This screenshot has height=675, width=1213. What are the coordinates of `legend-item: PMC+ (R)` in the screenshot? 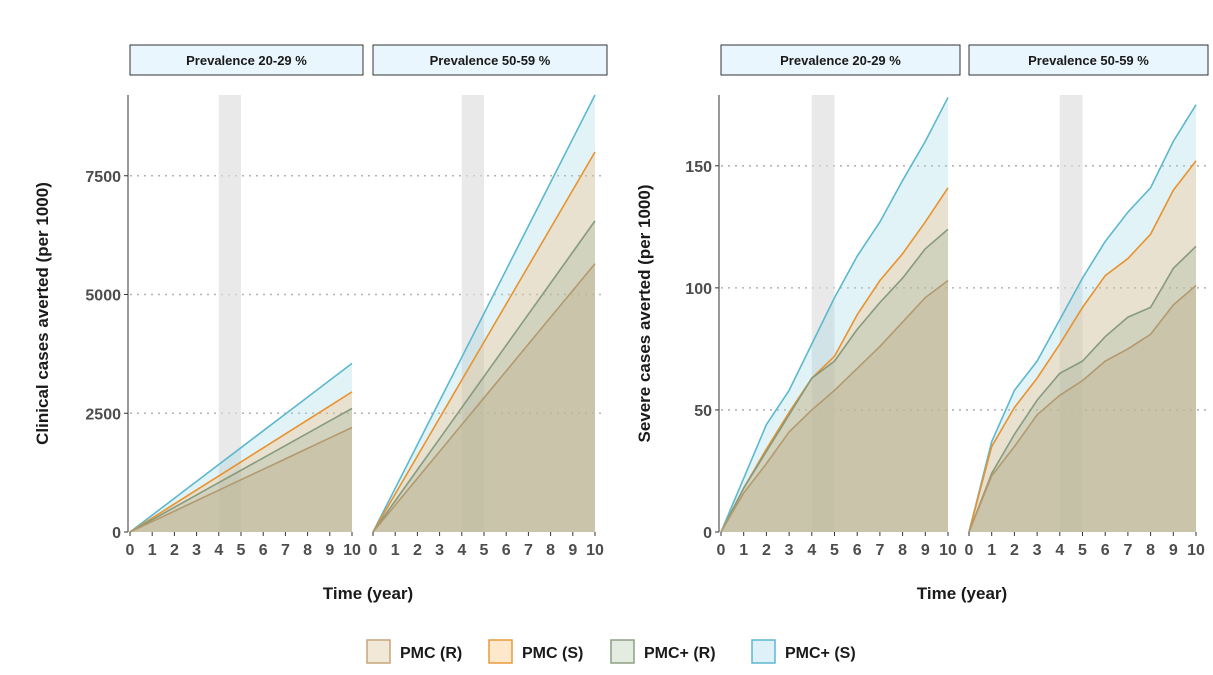 It's located at (663, 651).